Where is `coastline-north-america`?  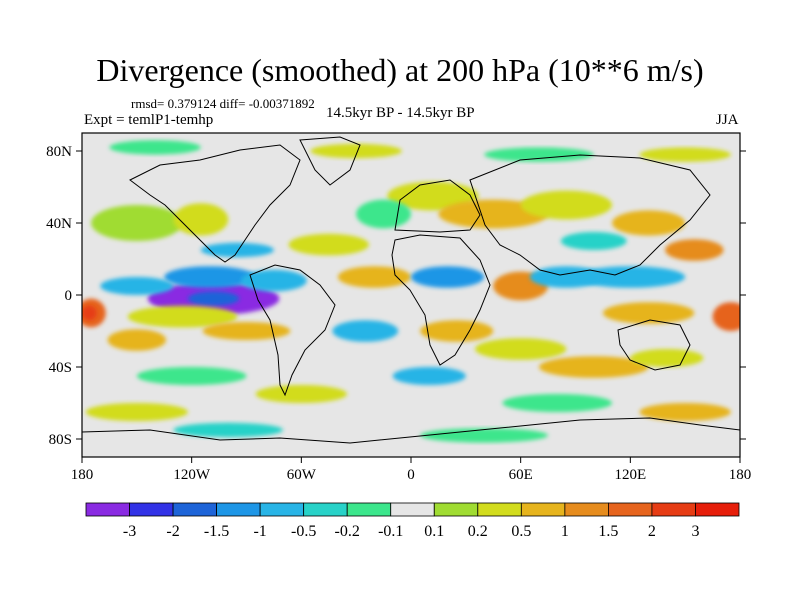
coastline-north-america is located at coordinates (215, 203).